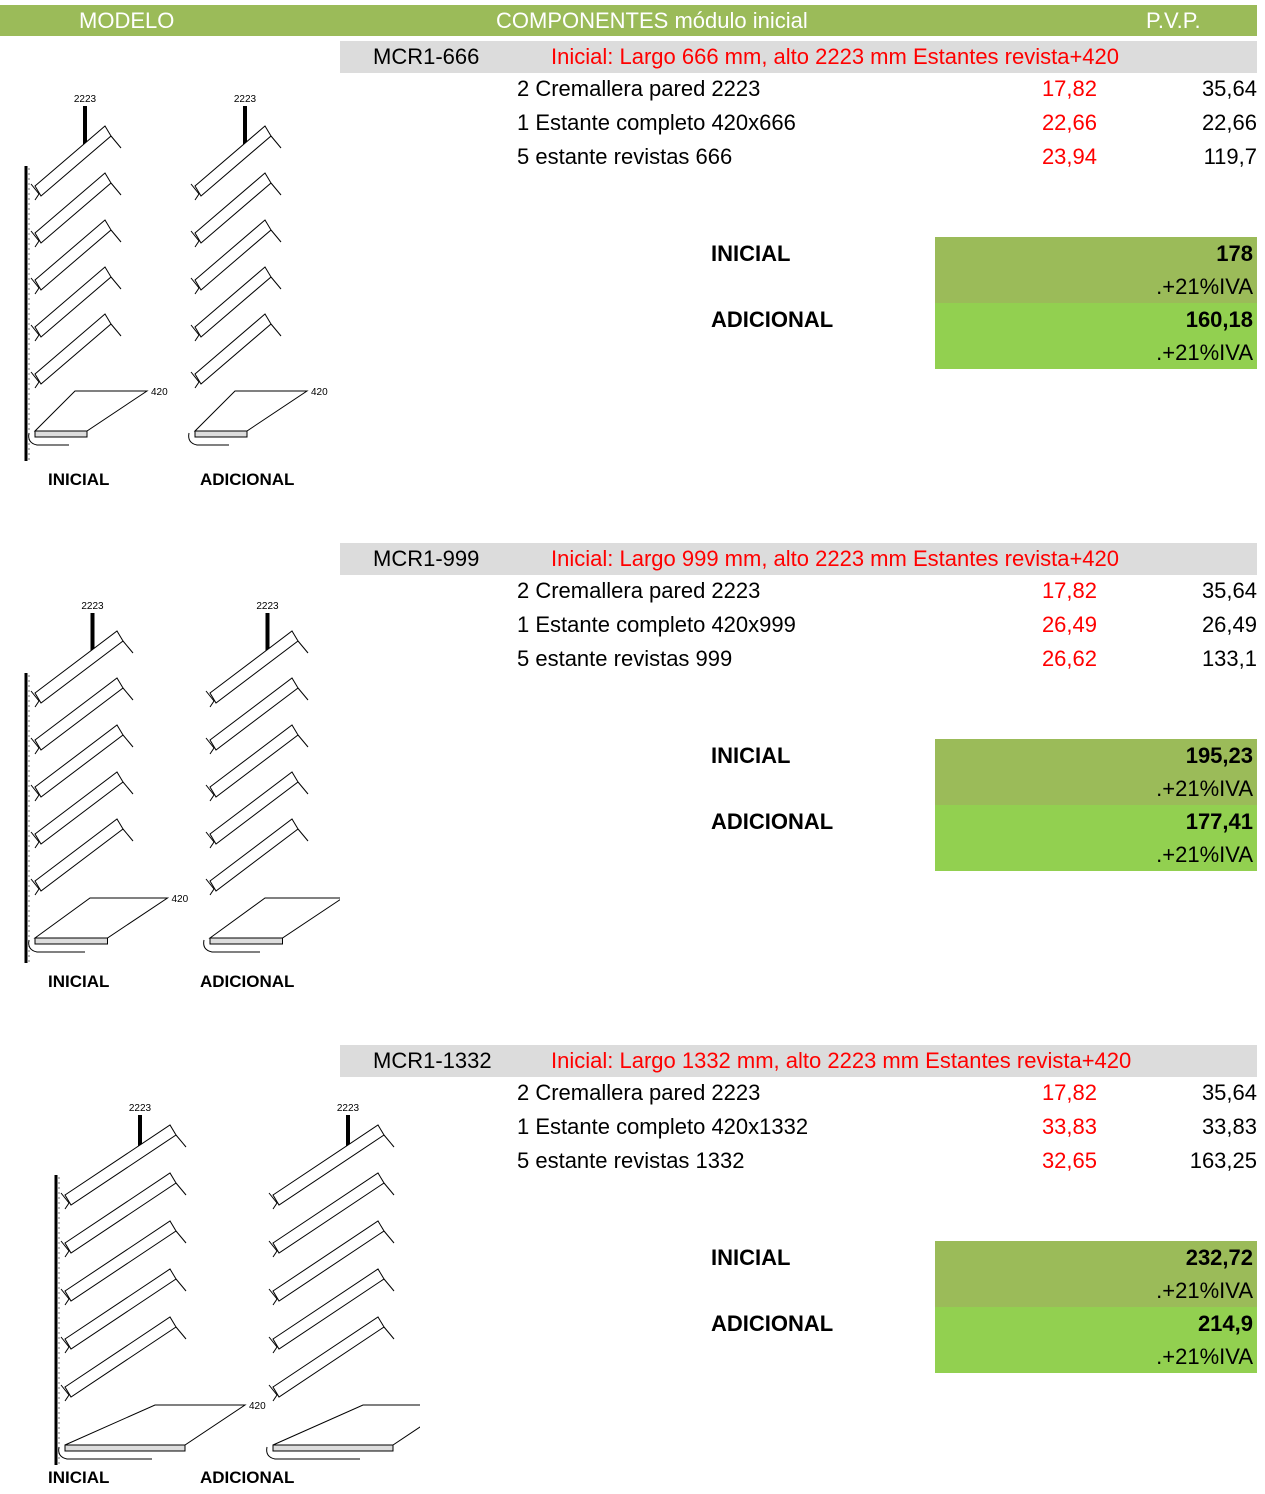  What do you see at coordinates (1069, 624) in the screenshot?
I see `unit-price: 26,49` at bounding box center [1069, 624].